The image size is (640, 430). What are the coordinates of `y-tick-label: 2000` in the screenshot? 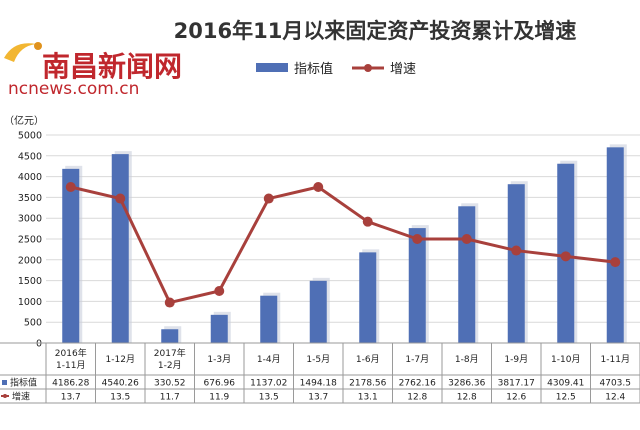 It's located at (30, 260).